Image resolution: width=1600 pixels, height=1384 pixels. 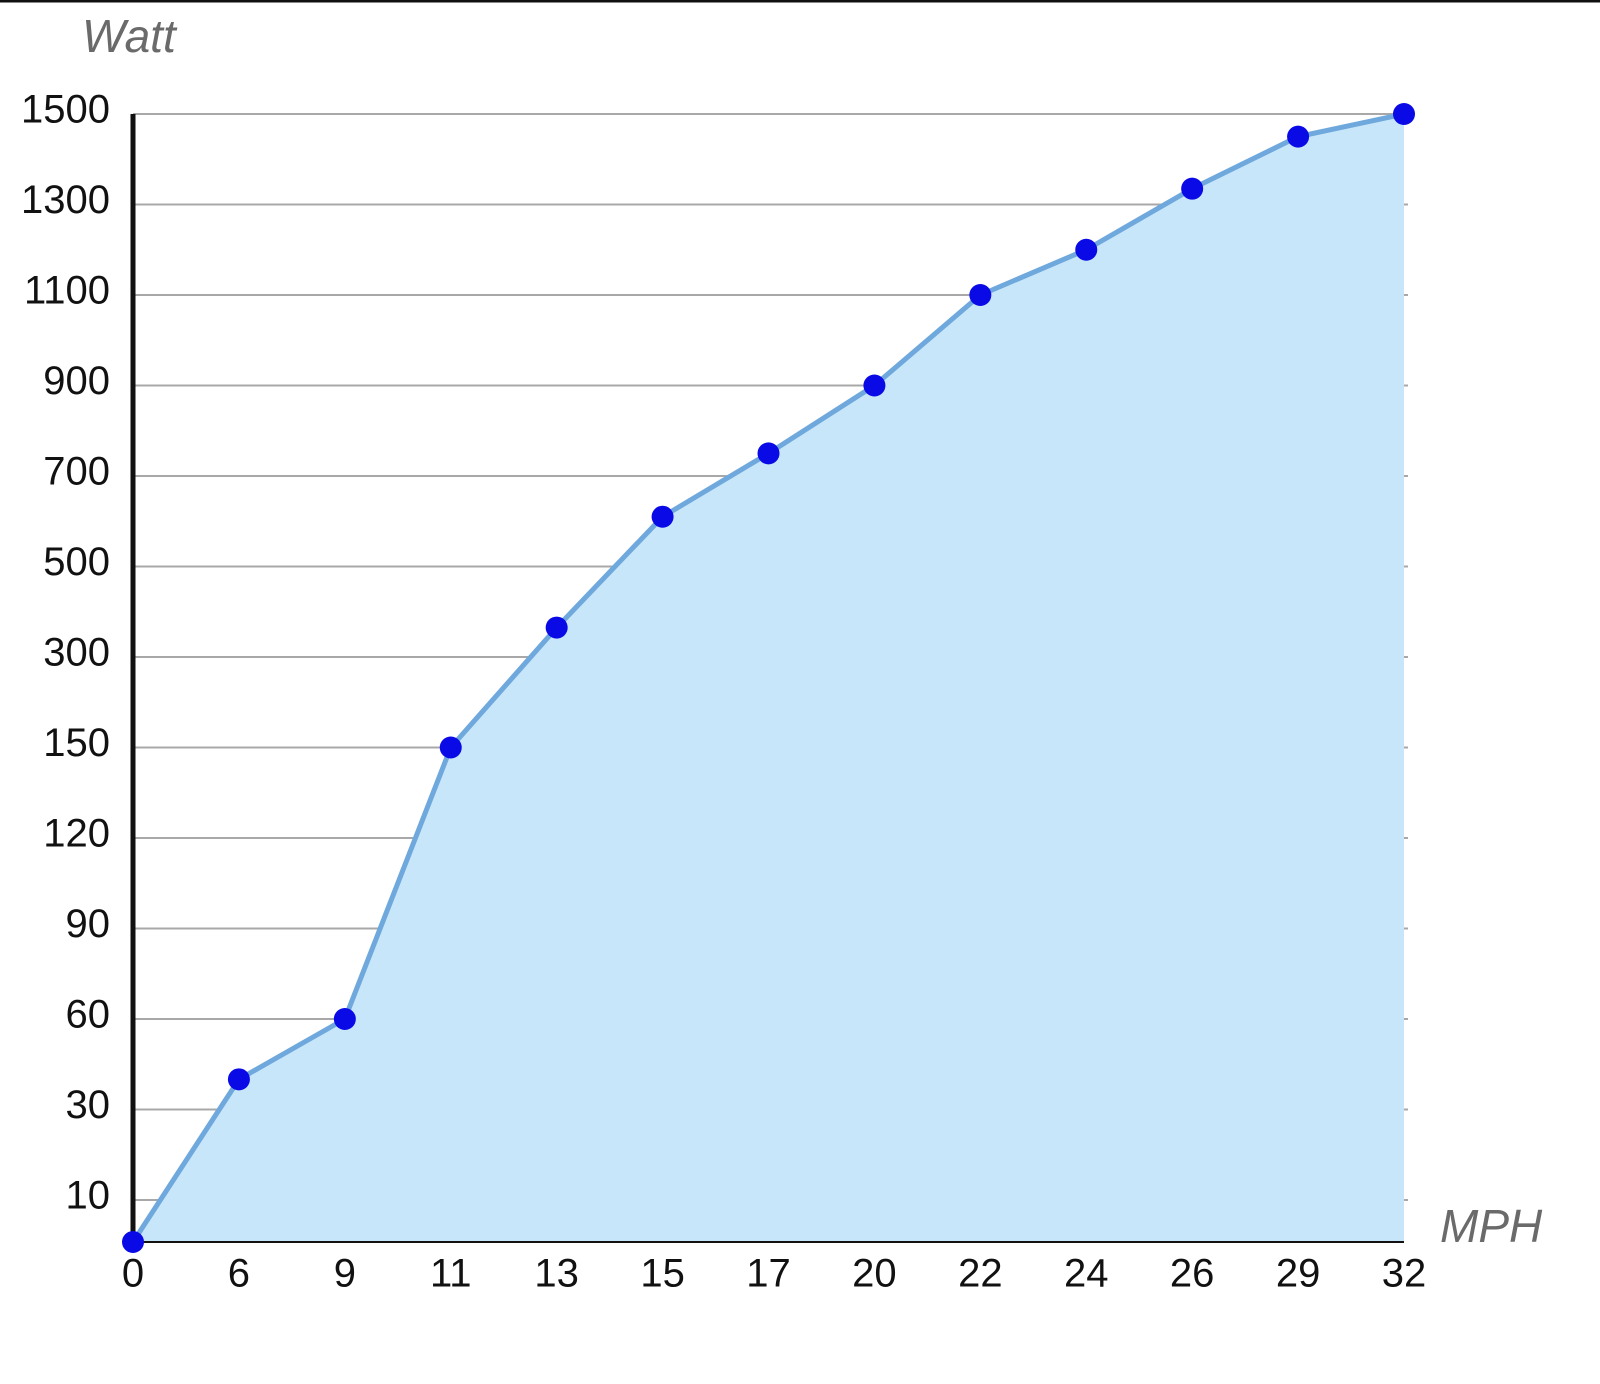 I want to click on y-tick-label: 150, so click(x=76, y=743).